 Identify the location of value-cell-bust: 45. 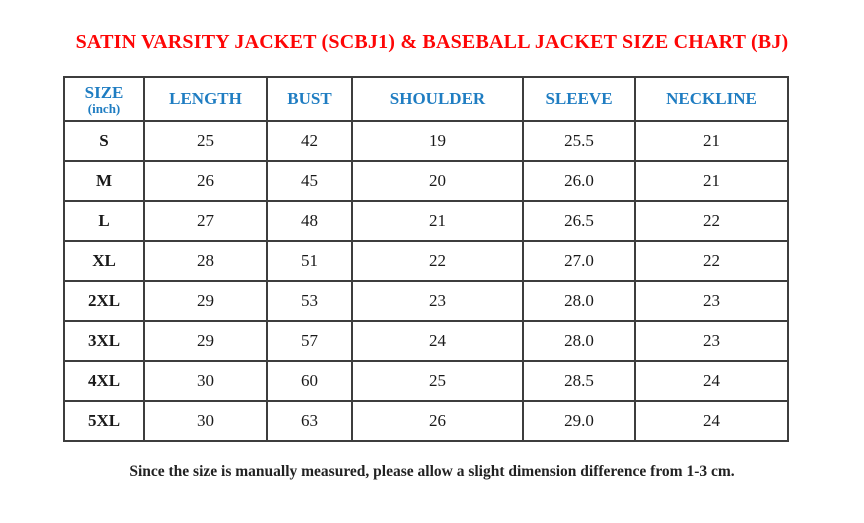
(309, 181).